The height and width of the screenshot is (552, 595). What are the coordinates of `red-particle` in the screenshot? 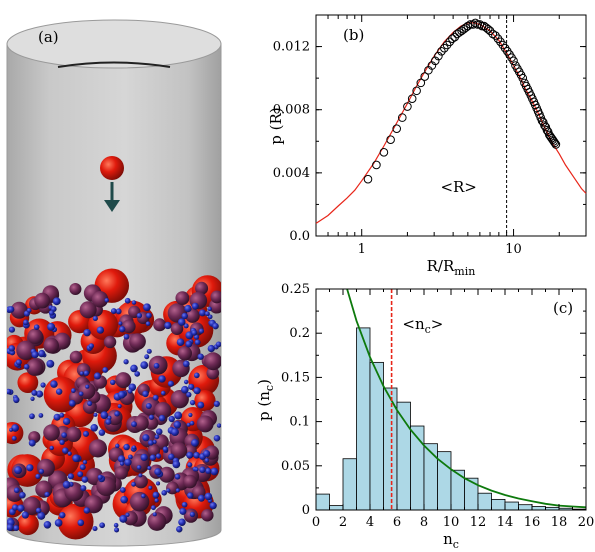 It's located at (27, 470).